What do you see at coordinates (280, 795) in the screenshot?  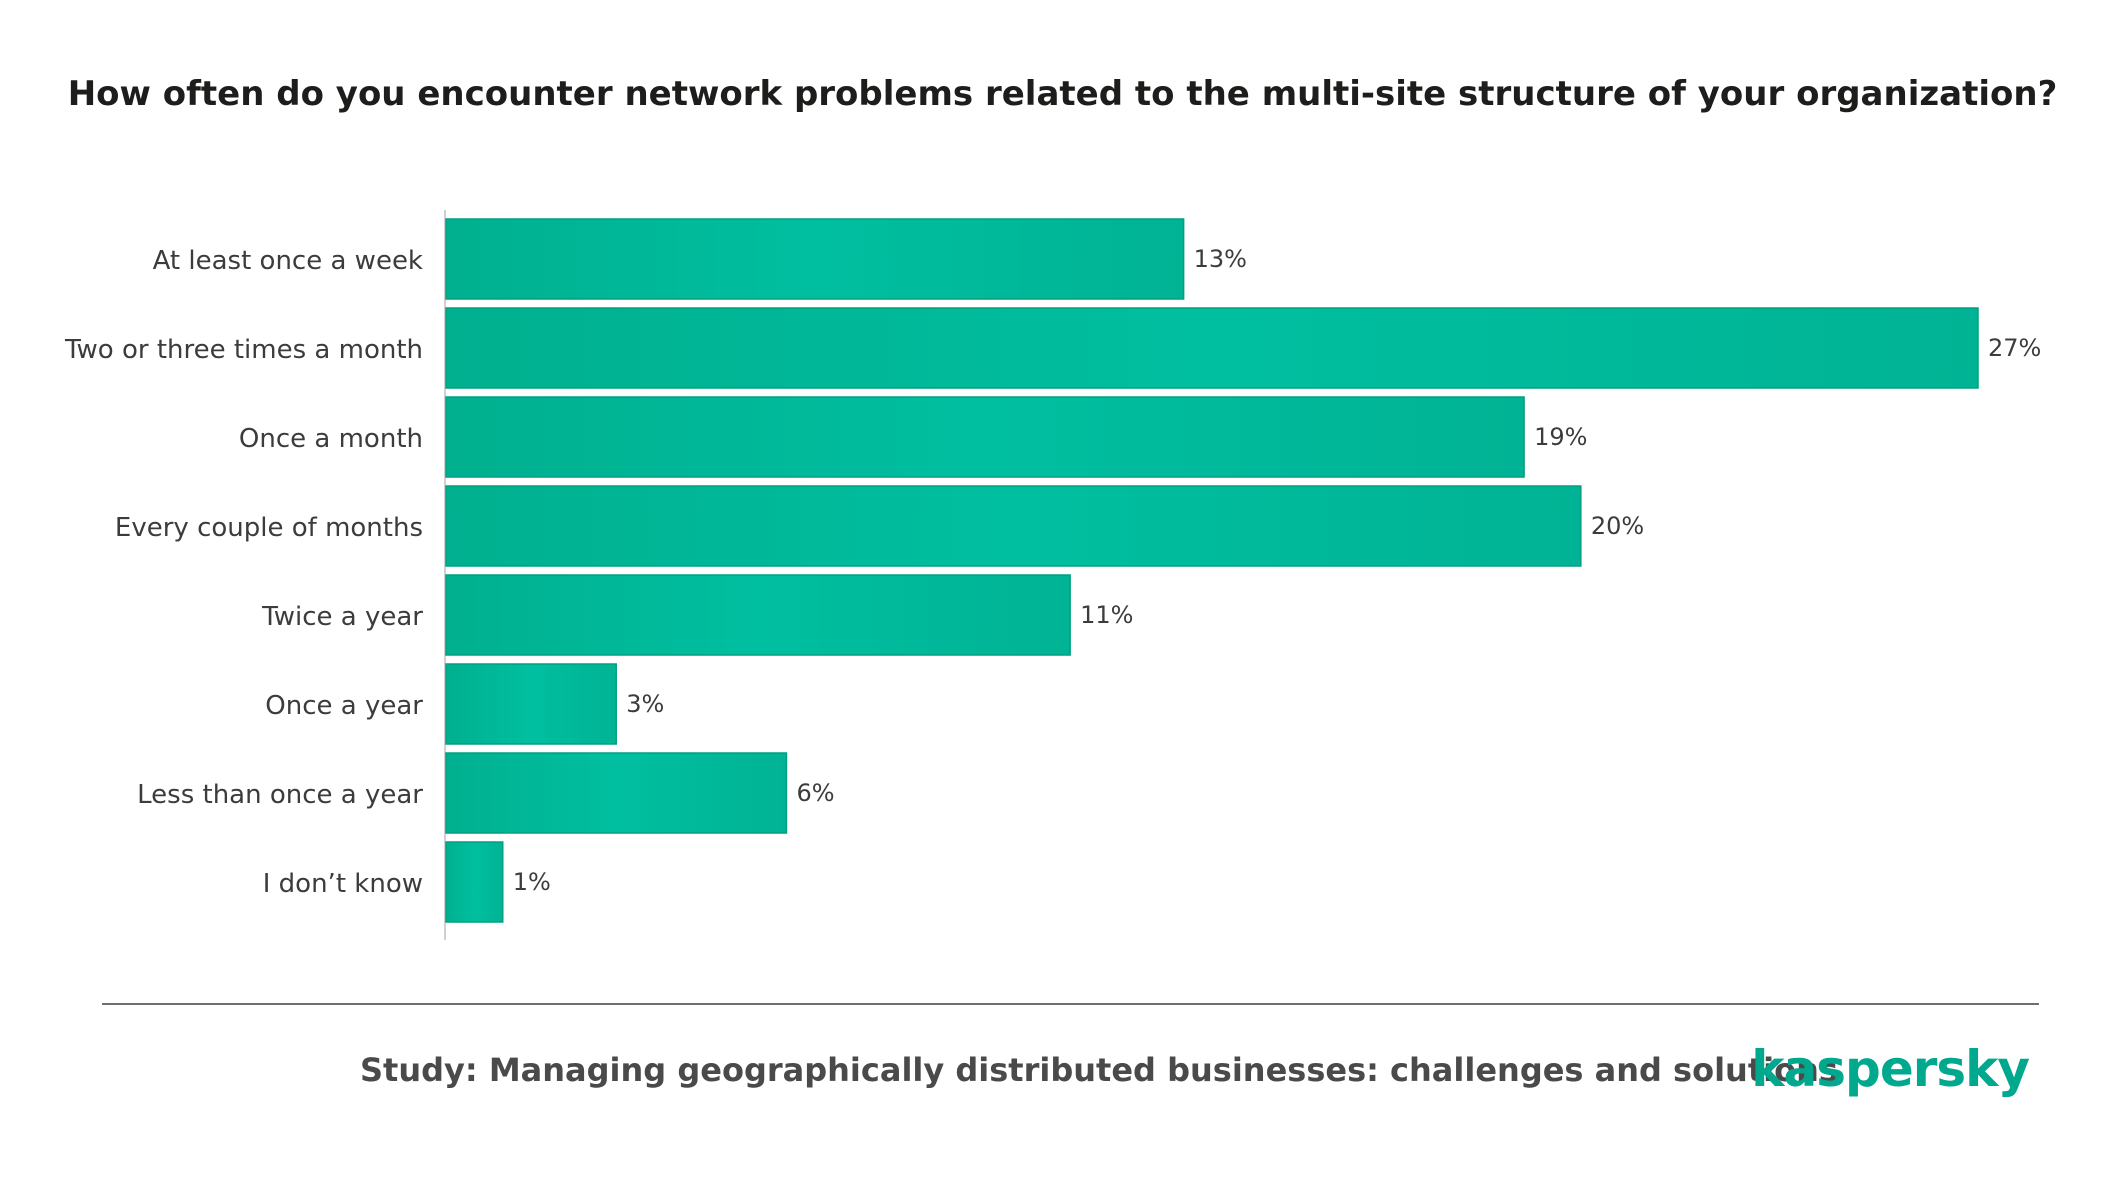 I see `category-label-7: Less than once a year` at bounding box center [280, 795].